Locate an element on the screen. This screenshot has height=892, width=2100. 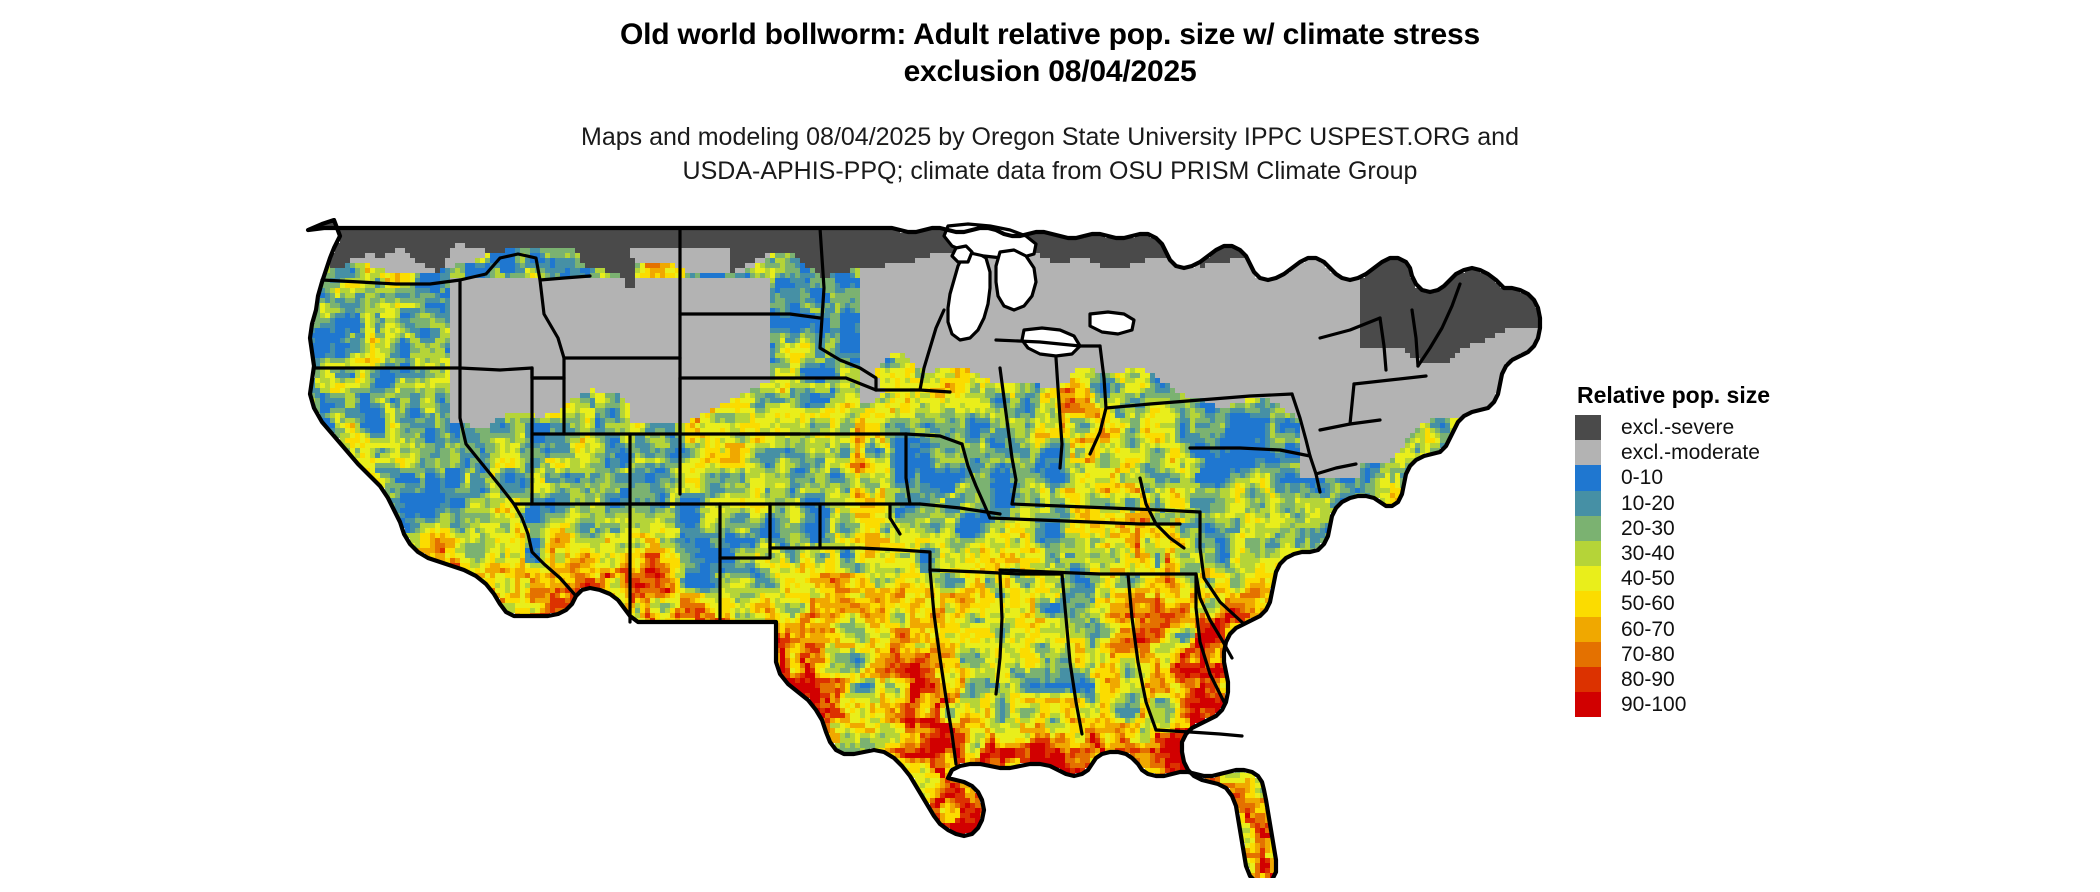
legend-label: excl.-moderate is located at coordinates (1690, 453).